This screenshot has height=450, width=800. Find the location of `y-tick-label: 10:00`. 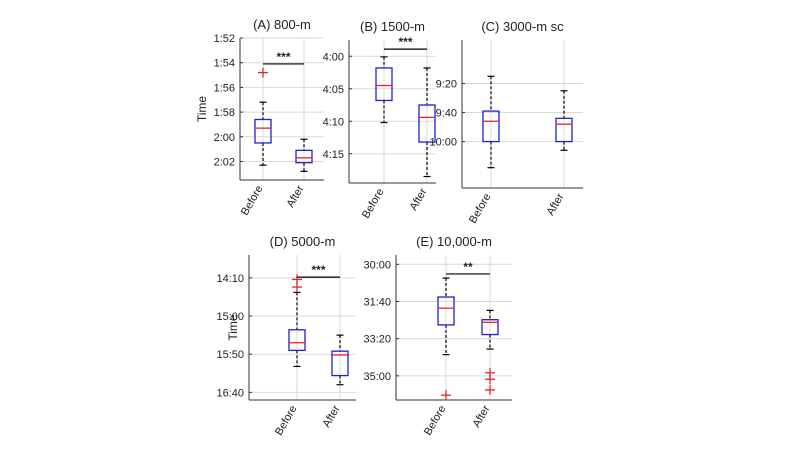

y-tick-label: 10:00 is located at coordinates (443, 143).